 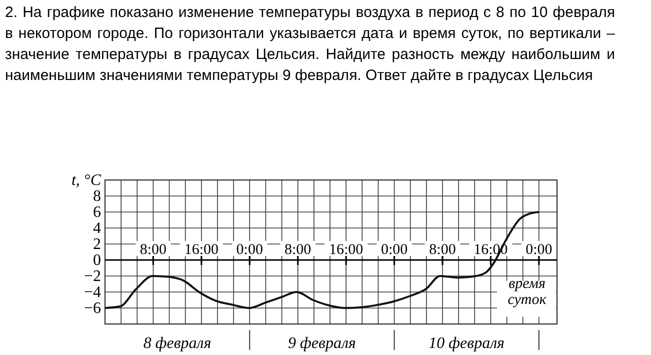 I want to click on y-tick-label: −4, so click(x=92, y=292).